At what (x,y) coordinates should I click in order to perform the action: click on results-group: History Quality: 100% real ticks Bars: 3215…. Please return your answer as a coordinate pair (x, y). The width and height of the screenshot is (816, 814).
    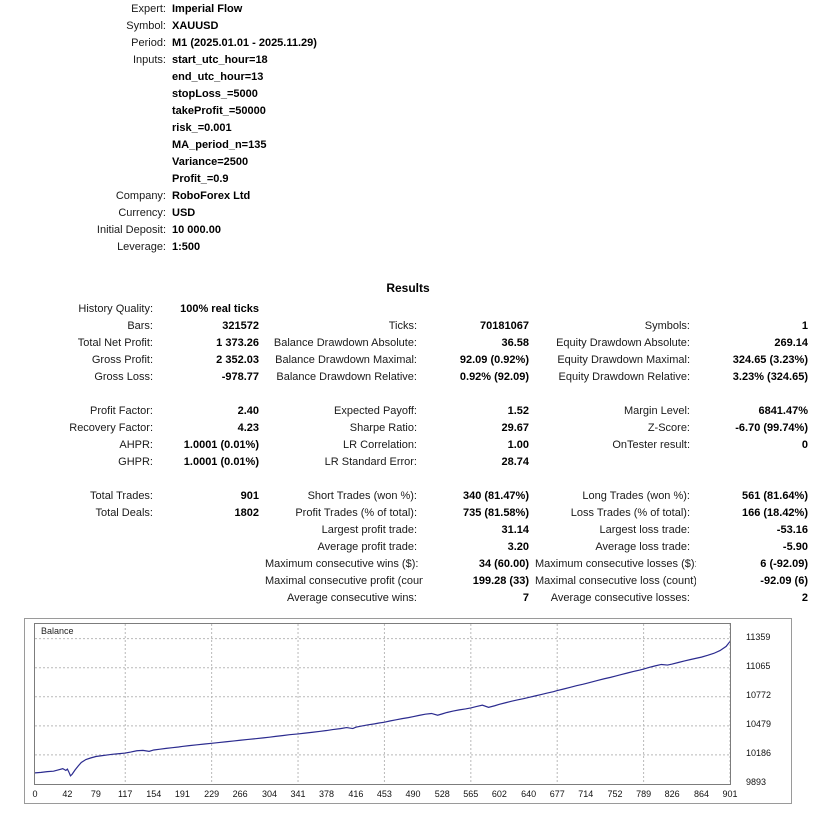
    Looking at the image, I should click on (408, 351).